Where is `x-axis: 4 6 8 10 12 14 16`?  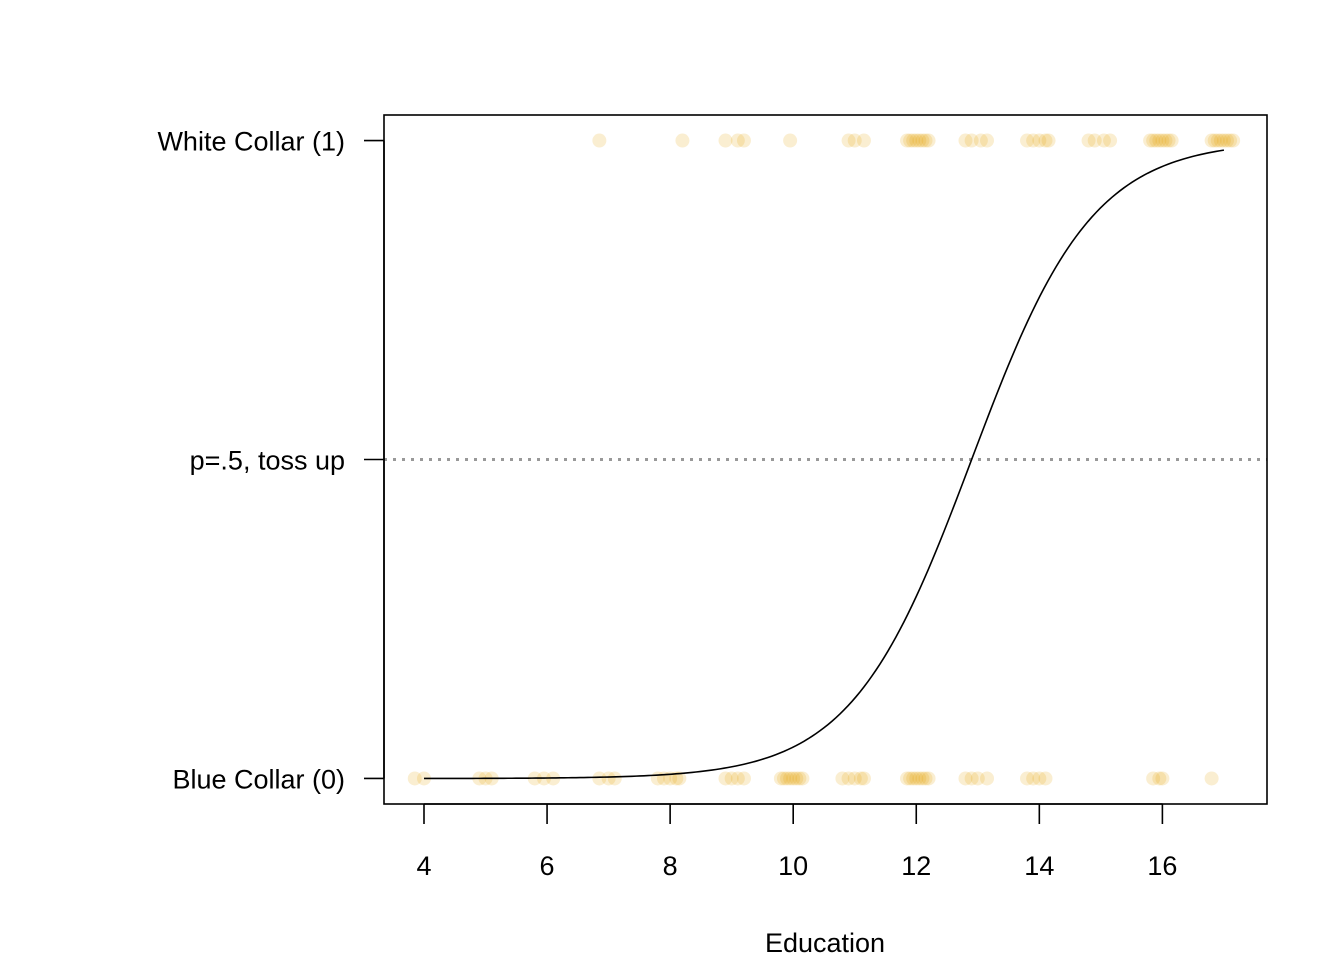
x-axis: 4 6 8 10 12 14 16 is located at coordinates (796, 842).